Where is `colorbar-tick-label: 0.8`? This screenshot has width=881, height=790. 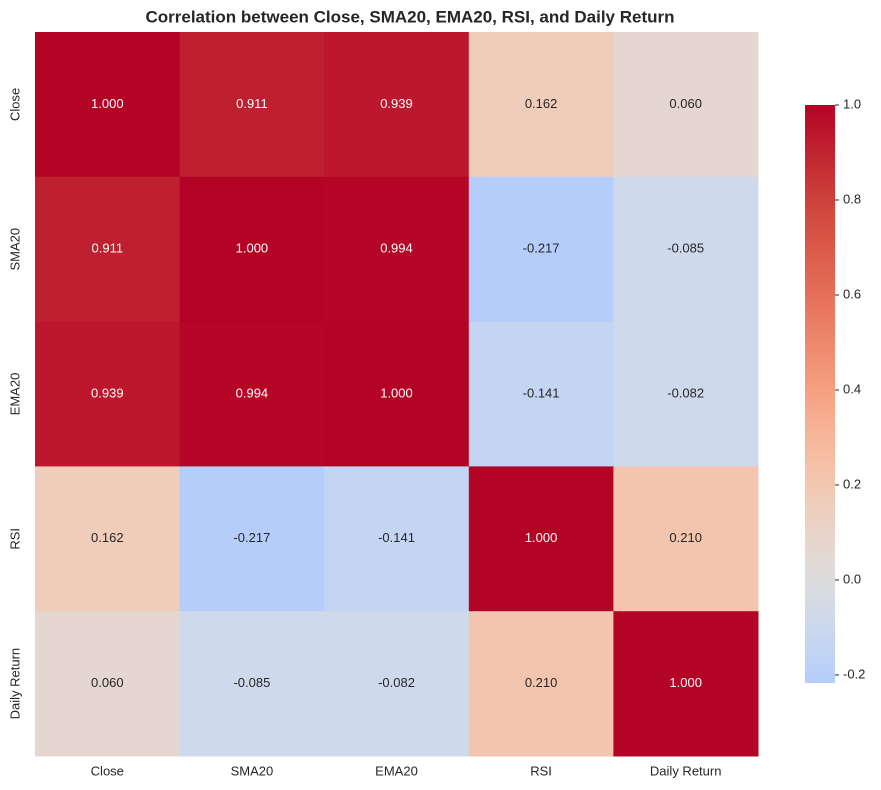
colorbar-tick-label: 0.8 is located at coordinates (852, 198).